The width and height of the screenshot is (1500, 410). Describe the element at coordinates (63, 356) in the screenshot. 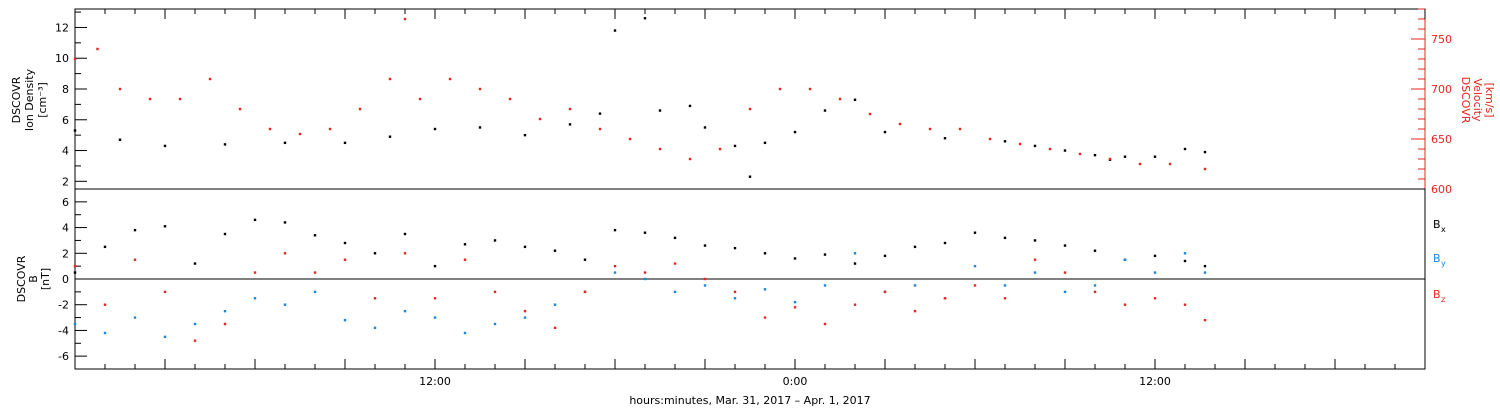

I see `b-tick-label: -6` at that location.